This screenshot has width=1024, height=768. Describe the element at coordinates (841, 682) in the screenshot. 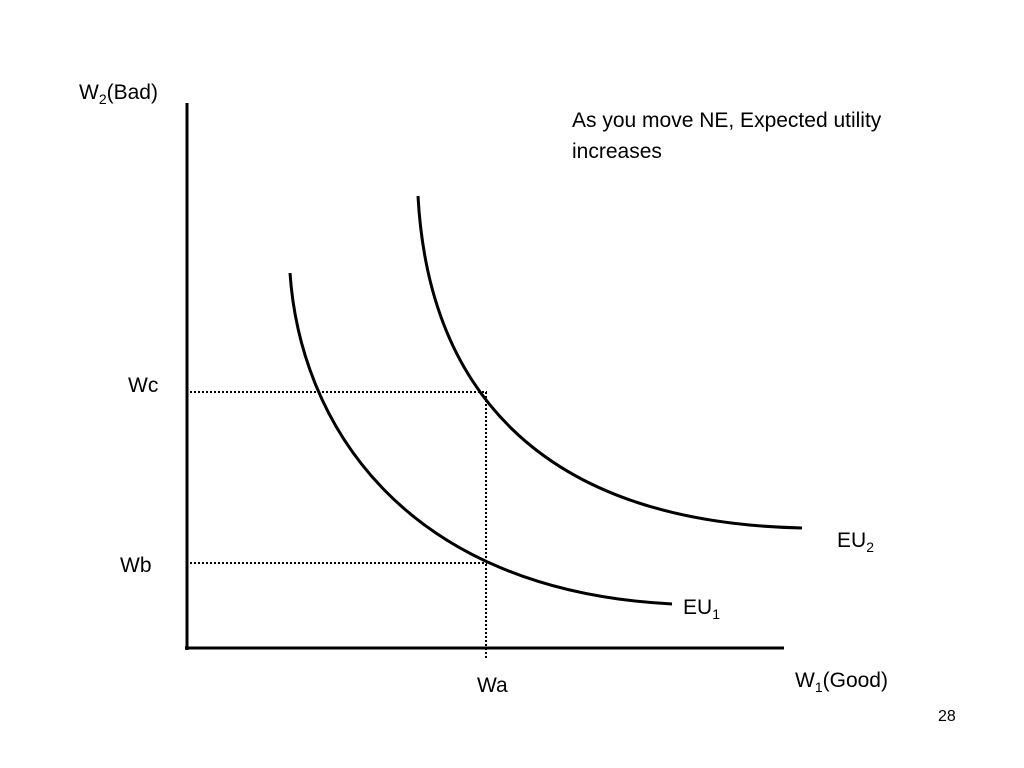

I see `x-axis-label: W1(Good)` at that location.